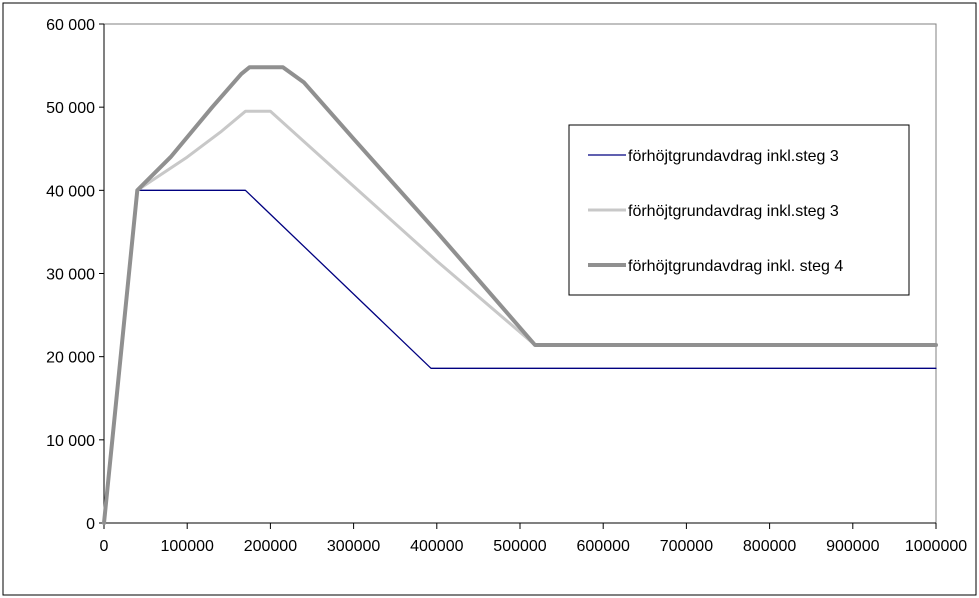 This screenshot has height=598, width=979. Describe the element at coordinates (603, 546) in the screenshot. I see `x-tick-label: 600000` at that location.